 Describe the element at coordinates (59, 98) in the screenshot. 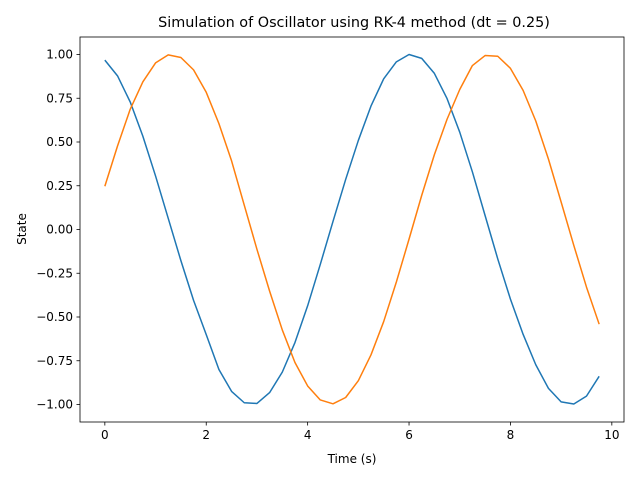

I see `y-tick-label: 0.75` at that location.